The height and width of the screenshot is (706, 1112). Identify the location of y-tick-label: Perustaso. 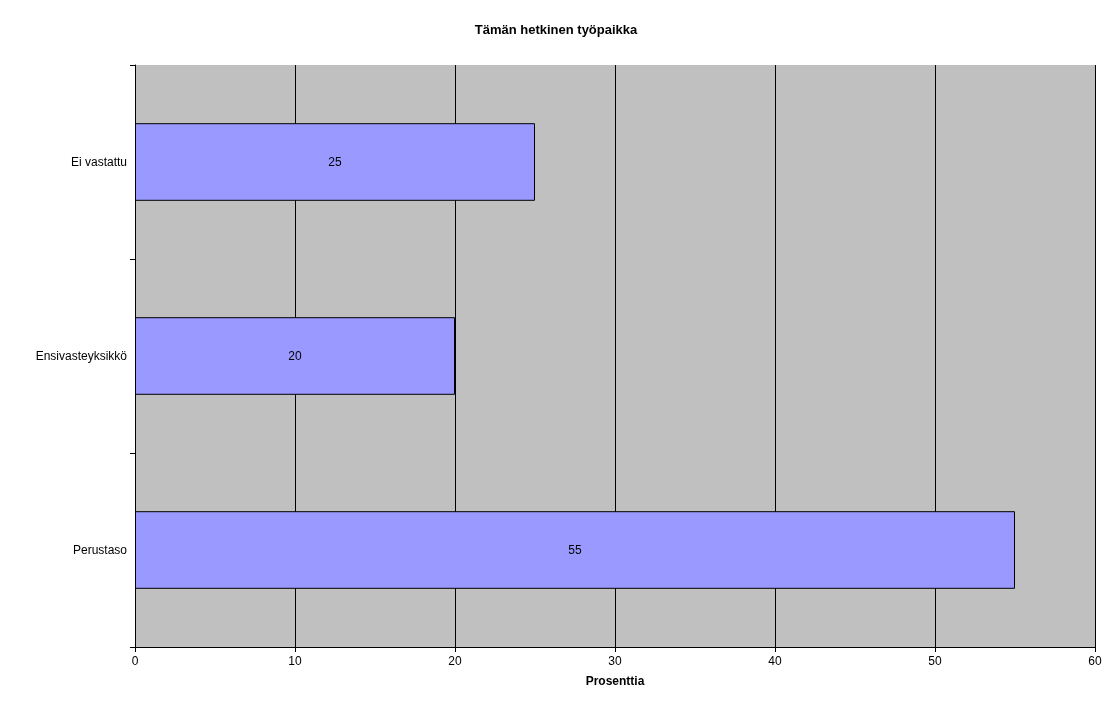
(100, 550).